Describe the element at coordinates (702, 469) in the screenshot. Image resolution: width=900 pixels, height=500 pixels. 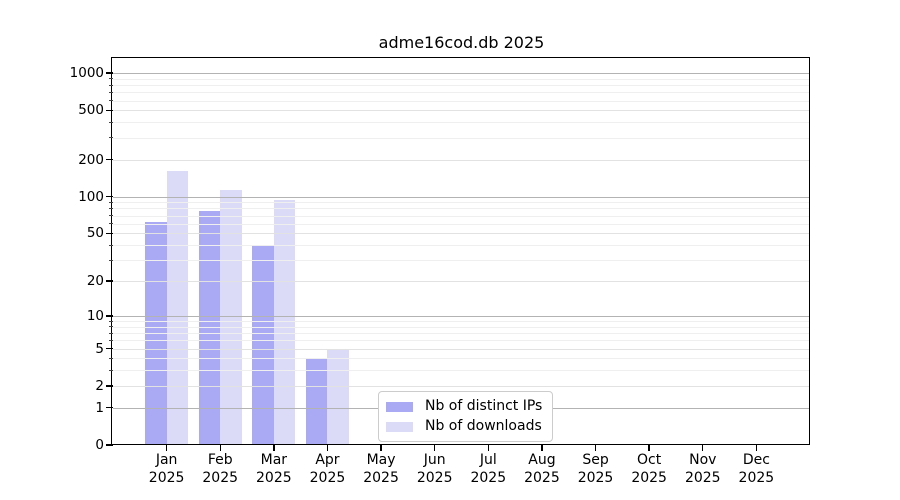
I see `x-tick-label: Nov 2025` at that location.